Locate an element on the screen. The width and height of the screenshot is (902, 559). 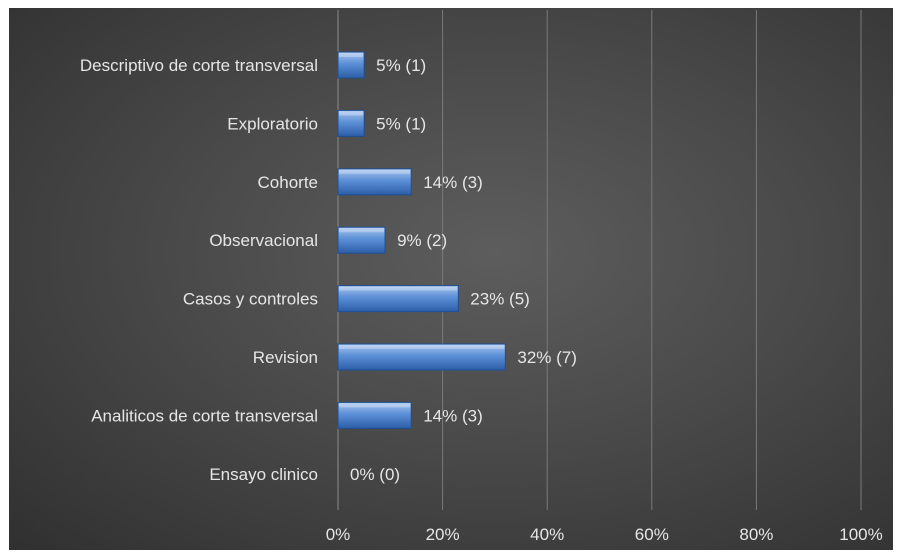
x-tick-label: 20% is located at coordinates (443, 534).